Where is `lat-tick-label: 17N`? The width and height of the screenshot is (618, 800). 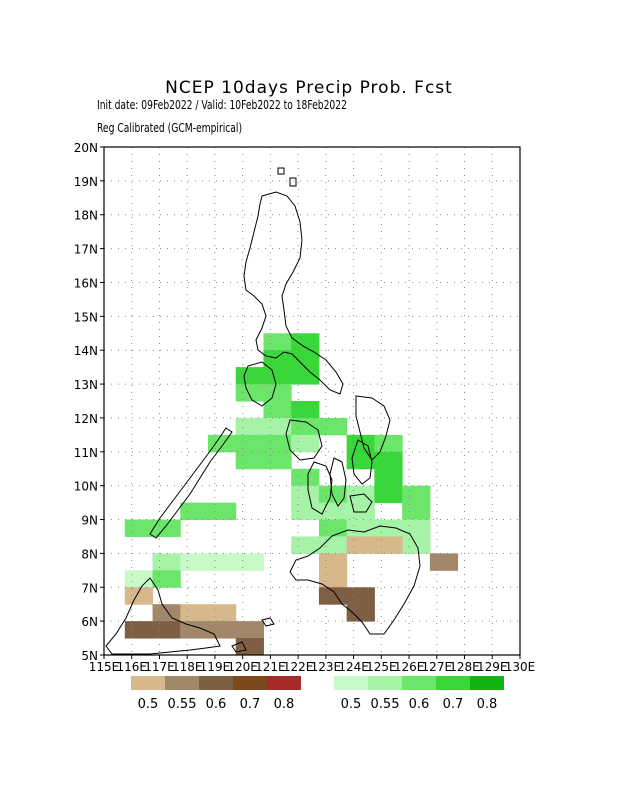 lat-tick-label: 17N is located at coordinates (86, 250).